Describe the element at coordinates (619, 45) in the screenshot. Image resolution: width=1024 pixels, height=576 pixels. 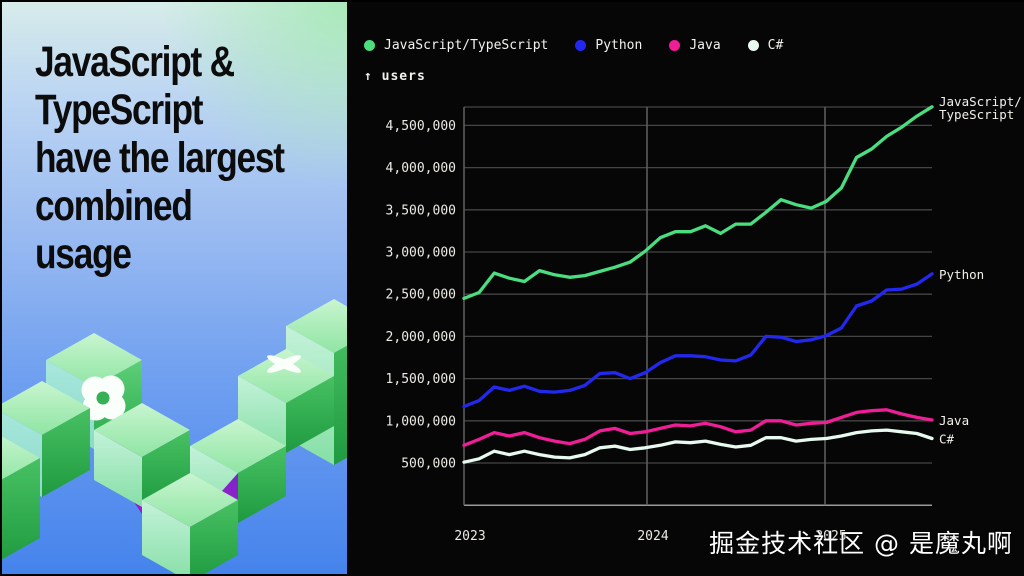
I see `legend-label: Python` at that location.